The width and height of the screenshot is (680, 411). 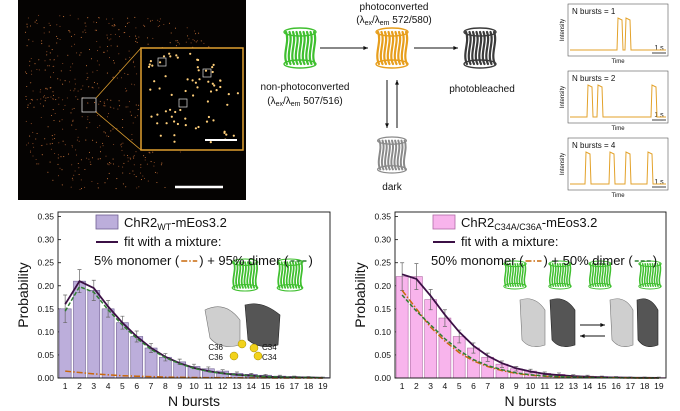 What do you see at coordinates (594, 11) in the screenshot?
I see `trace-label: N bursts = 1` at bounding box center [594, 11].